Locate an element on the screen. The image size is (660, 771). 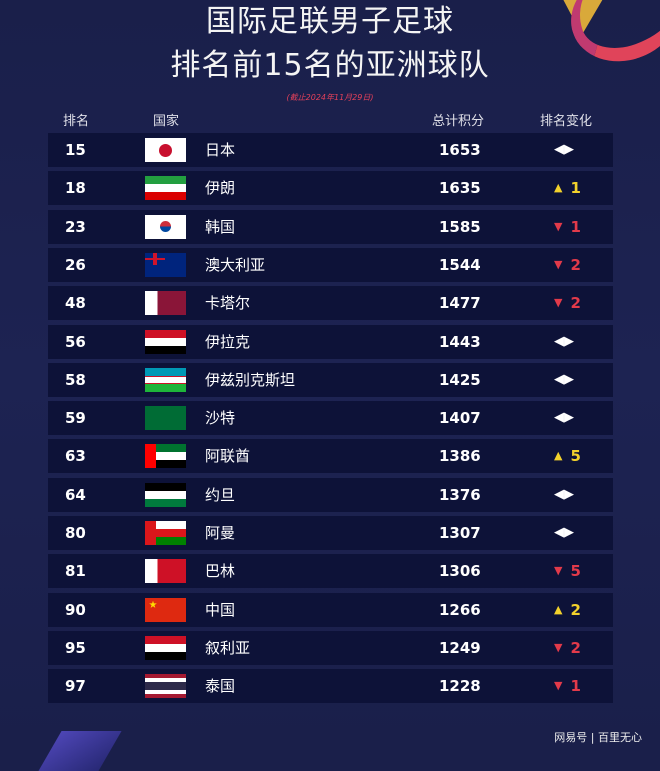
rank: 48 is located at coordinates (75, 303).